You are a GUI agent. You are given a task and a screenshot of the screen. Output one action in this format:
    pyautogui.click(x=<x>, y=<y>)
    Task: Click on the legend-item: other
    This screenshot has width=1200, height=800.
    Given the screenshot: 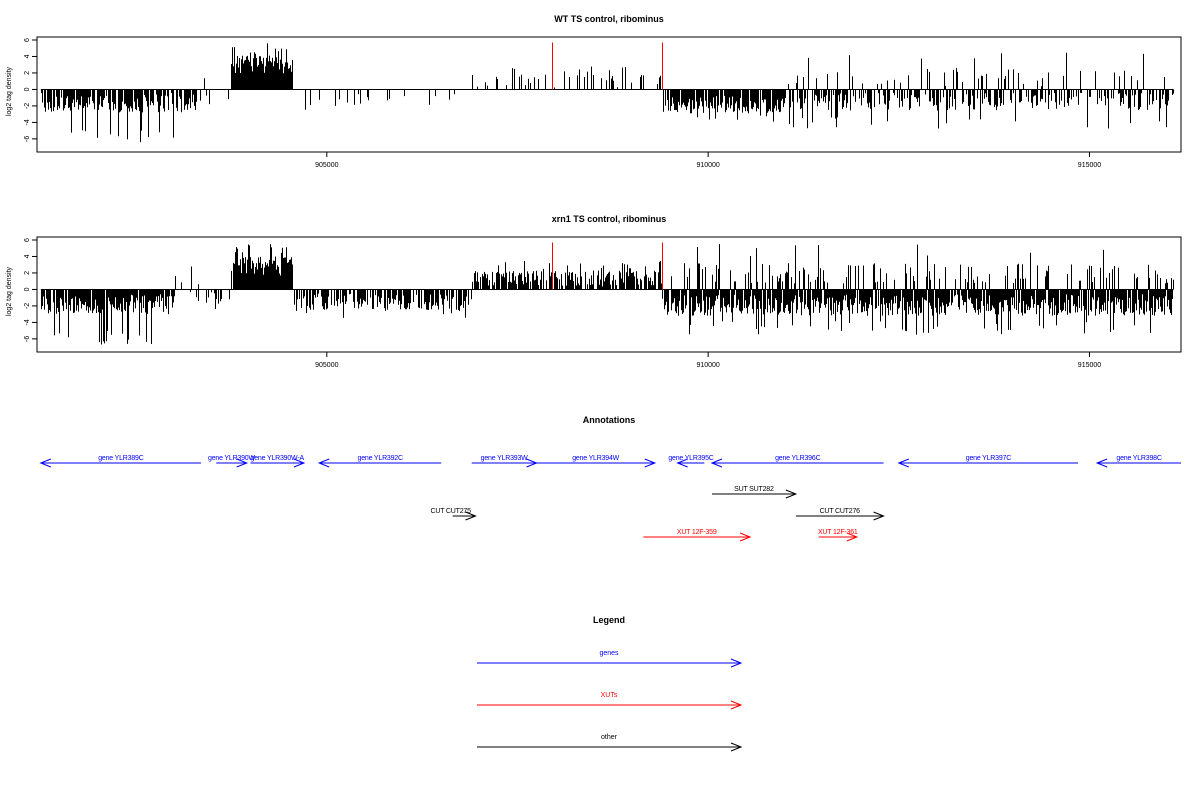 What is the action you would take?
    pyautogui.click(x=610, y=743)
    